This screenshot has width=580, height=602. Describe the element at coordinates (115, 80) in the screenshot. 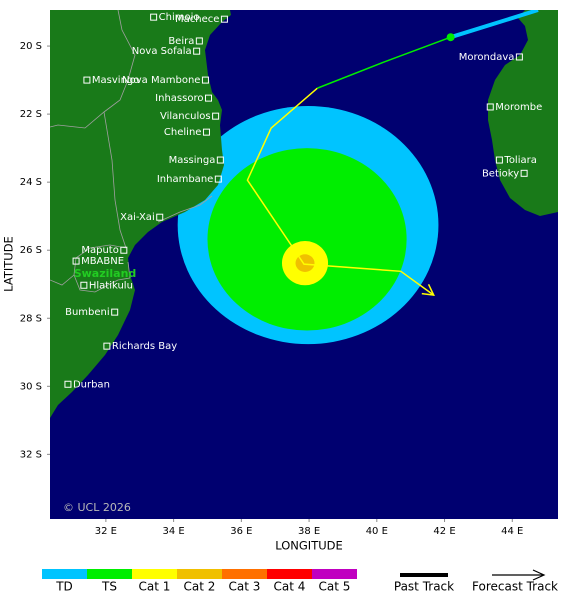

I see `city-label: Masvingo` at that location.